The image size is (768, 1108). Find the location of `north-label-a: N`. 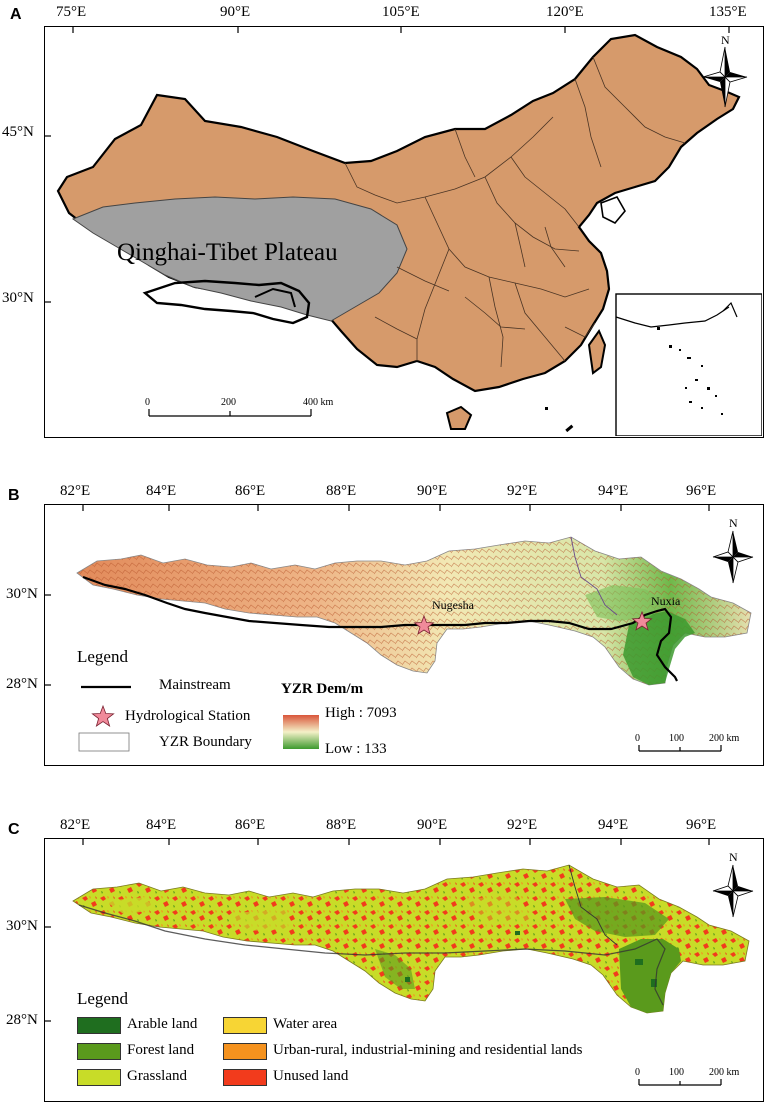

north-label-a: N is located at coordinates (725, 40).